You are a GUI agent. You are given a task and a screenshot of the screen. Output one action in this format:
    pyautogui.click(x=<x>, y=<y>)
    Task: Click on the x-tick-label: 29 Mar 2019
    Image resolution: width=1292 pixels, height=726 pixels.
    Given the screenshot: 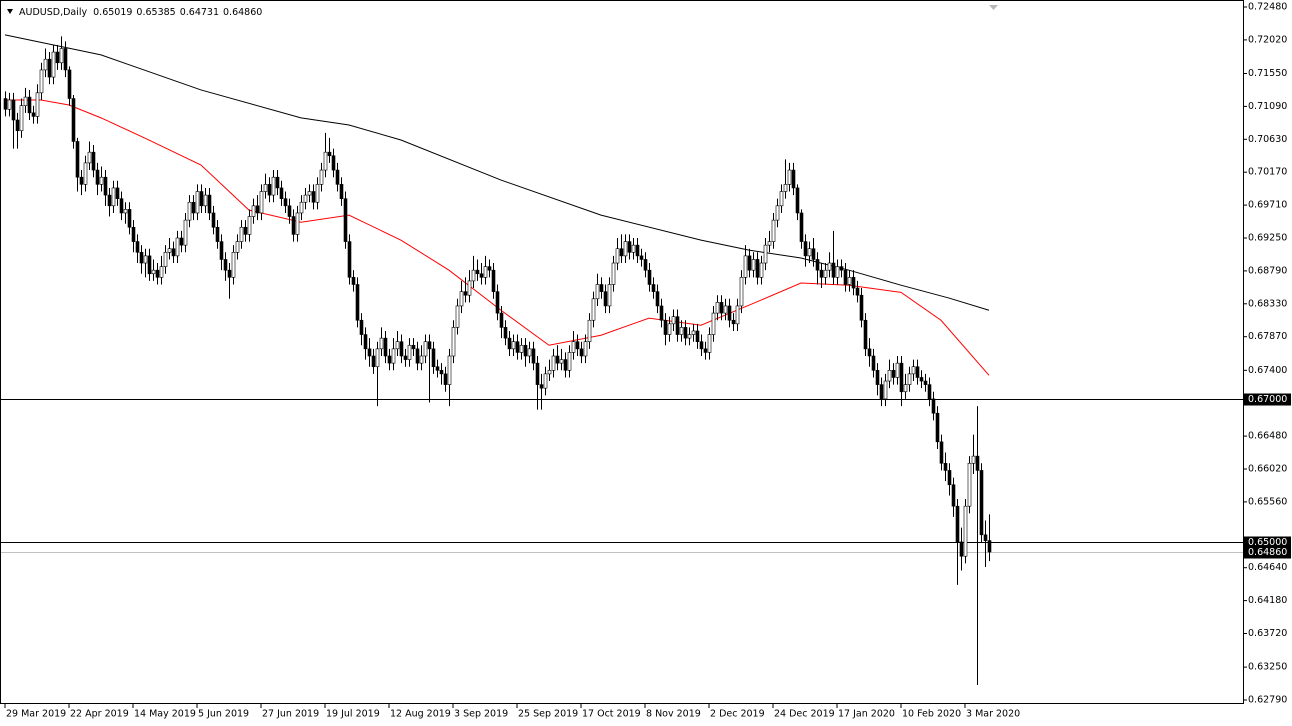 What is the action you would take?
    pyautogui.click(x=36, y=714)
    